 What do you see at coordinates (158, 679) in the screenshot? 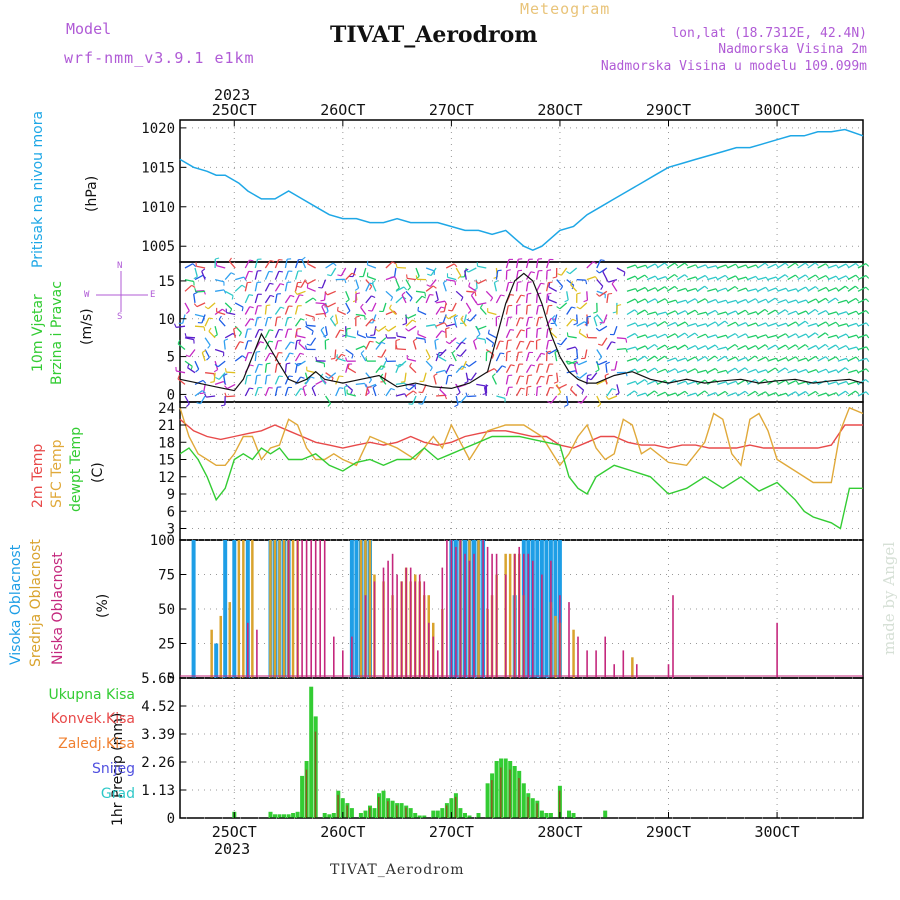
I see `y-tick-label: 5.65` at bounding box center [158, 679].